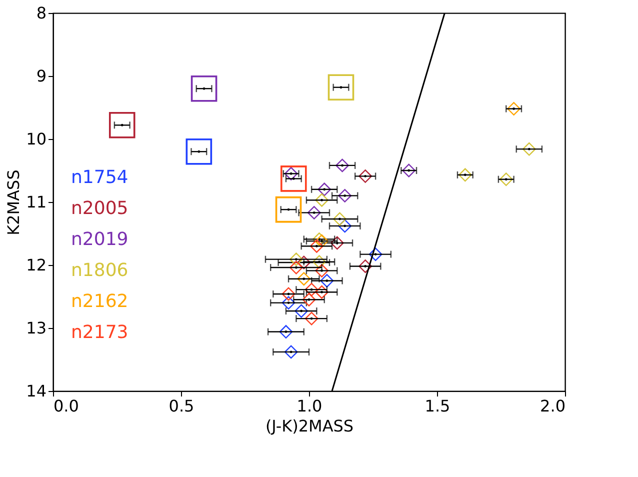 The image size is (638, 477). I want to click on text: n1754, so click(99, 177).